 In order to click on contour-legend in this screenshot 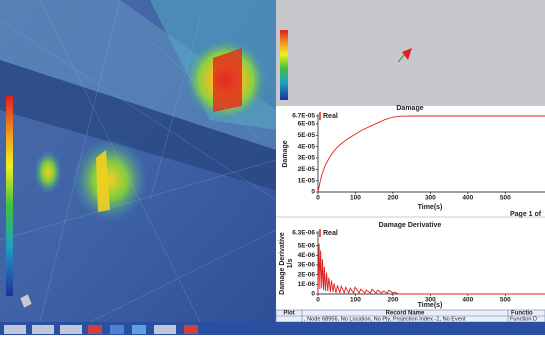, I will do `click(346, 65)`.